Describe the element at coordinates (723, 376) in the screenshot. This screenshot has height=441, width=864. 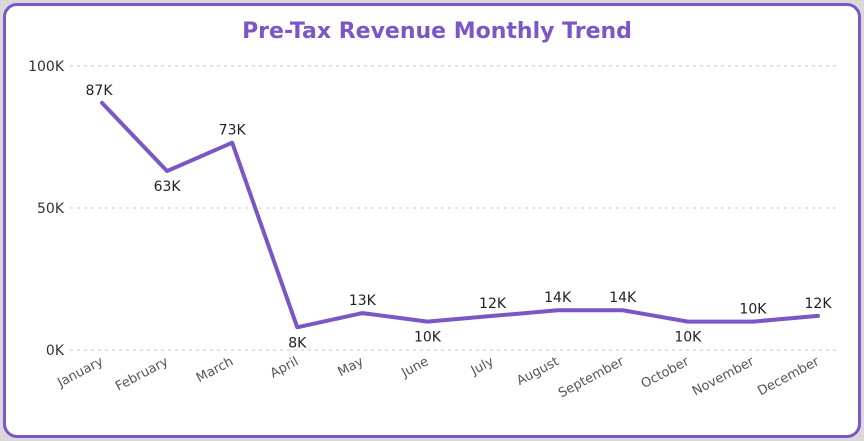
I see `x-tick-label: November` at that location.